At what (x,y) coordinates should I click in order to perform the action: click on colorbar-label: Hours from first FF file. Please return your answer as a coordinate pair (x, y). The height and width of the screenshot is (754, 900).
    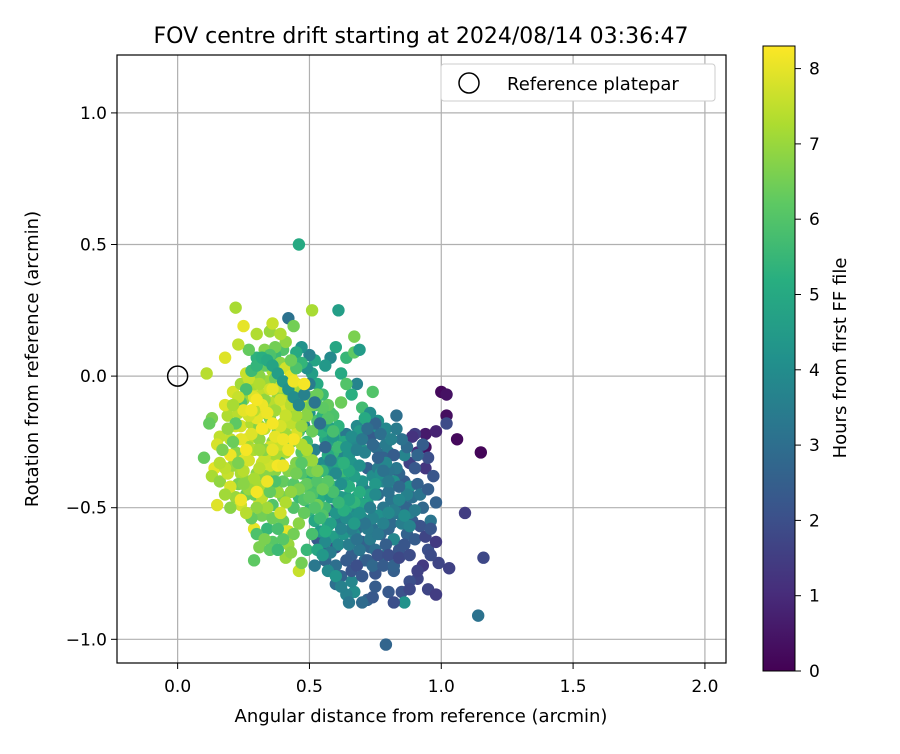
    Looking at the image, I should click on (840, 358).